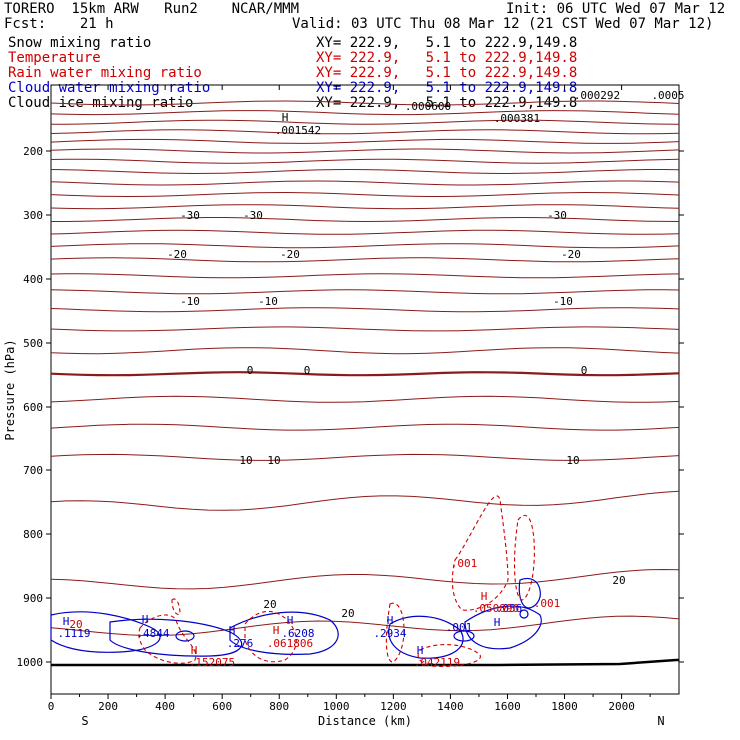  What do you see at coordinates (564, 706) in the screenshot?
I see `x-tick-label: 1800` at bounding box center [564, 706].